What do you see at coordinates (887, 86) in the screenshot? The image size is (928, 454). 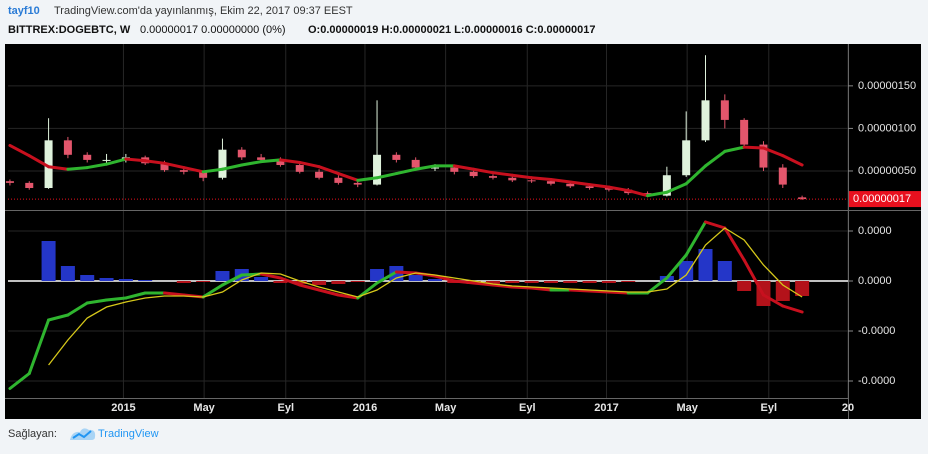 I see `y-tick-label: 0.00000150` at bounding box center [887, 86].